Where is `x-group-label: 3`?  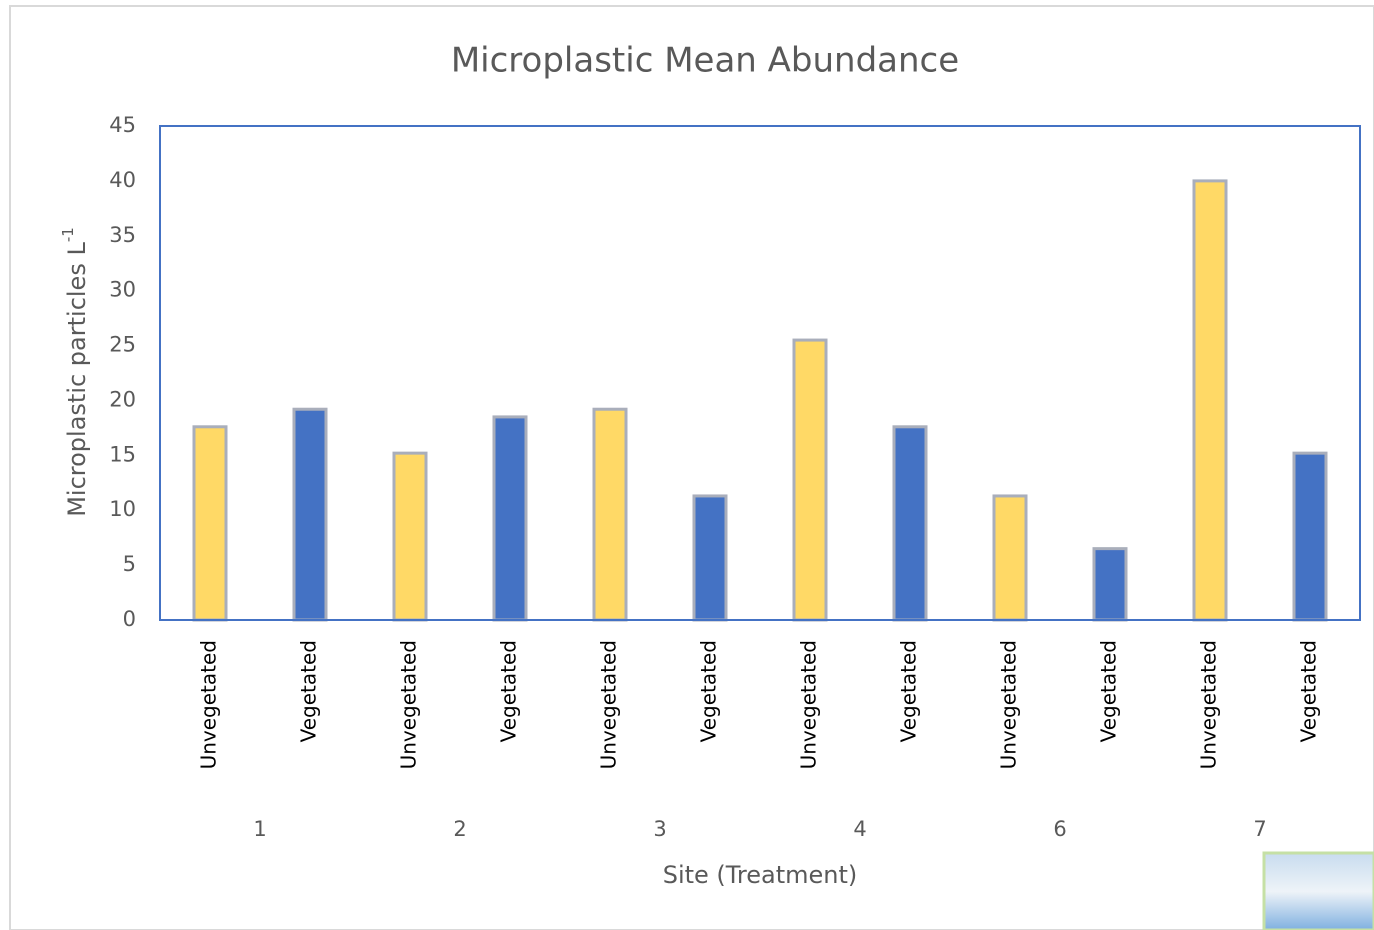
x-group-label: 3 is located at coordinates (659, 829).